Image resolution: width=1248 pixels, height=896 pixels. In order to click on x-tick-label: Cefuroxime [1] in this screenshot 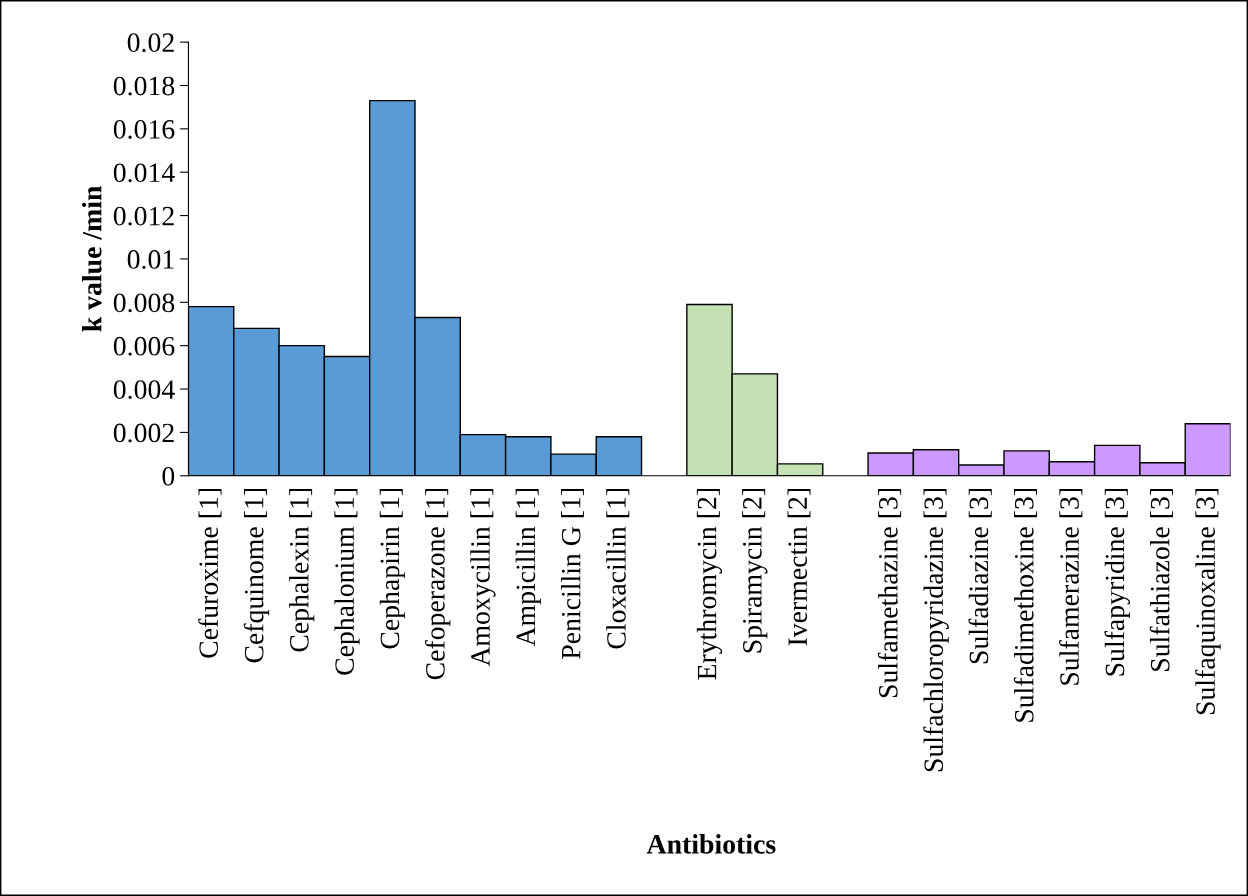, I will do `click(210, 573)`.